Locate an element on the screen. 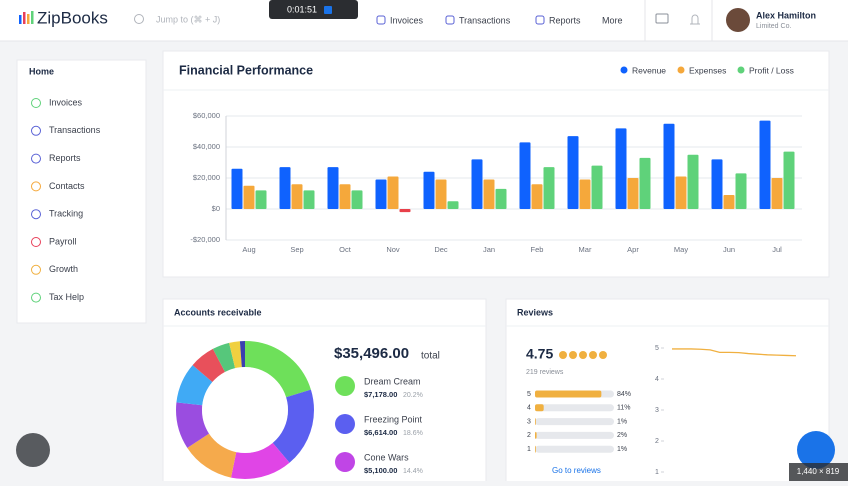 This screenshot has width=848, height=486. stars is located at coordinates (583, 355).